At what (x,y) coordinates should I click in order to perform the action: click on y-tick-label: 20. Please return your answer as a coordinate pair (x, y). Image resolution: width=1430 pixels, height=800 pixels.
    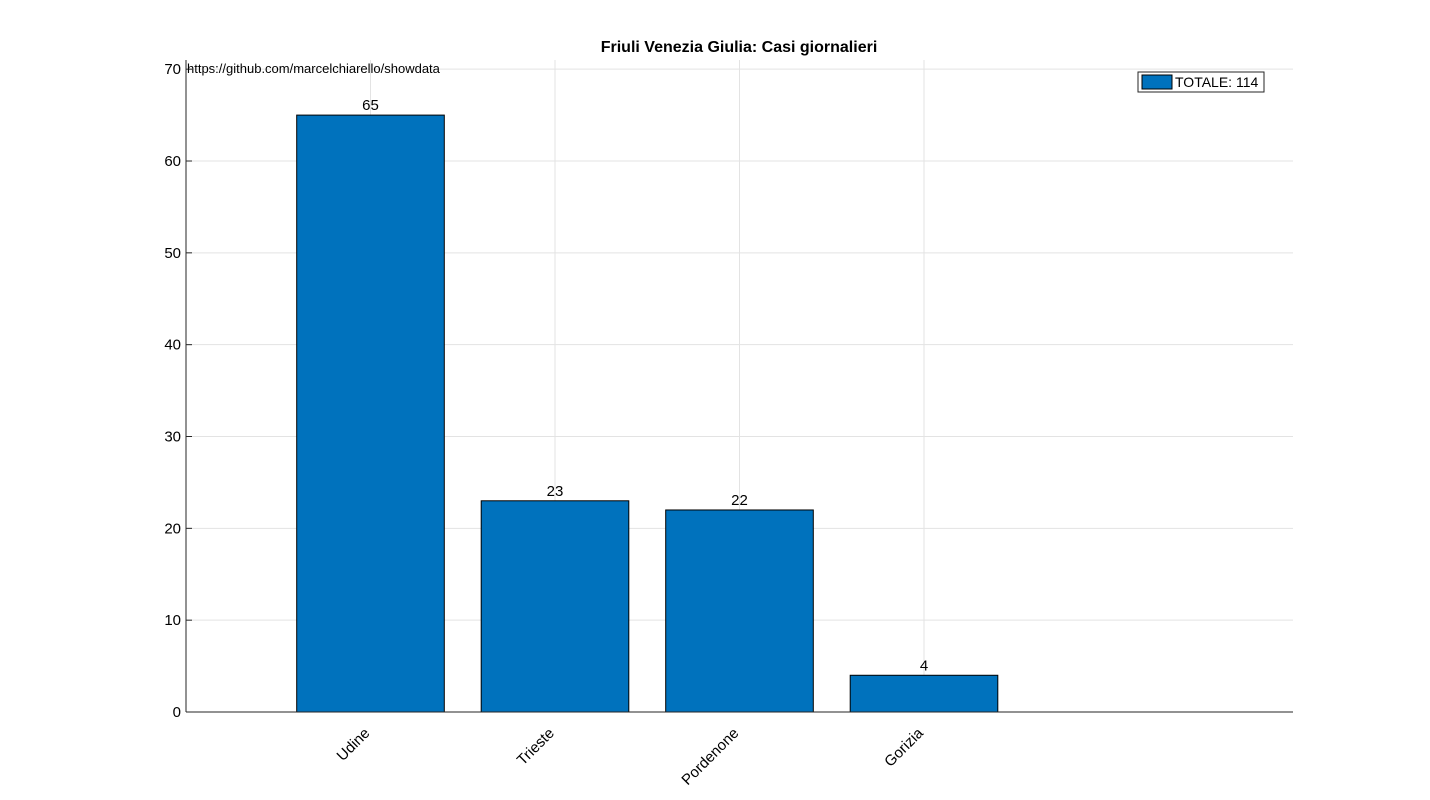
    Looking at the image, I should click on (172, 528).